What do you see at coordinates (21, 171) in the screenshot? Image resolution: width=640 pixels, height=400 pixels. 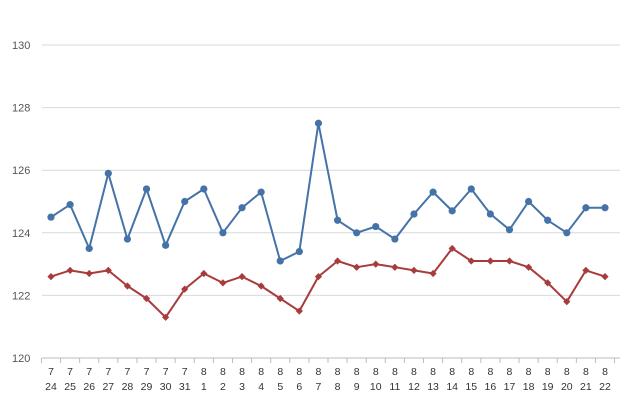 I see `y-tick-label: 126` at bounding box center [21, 171].